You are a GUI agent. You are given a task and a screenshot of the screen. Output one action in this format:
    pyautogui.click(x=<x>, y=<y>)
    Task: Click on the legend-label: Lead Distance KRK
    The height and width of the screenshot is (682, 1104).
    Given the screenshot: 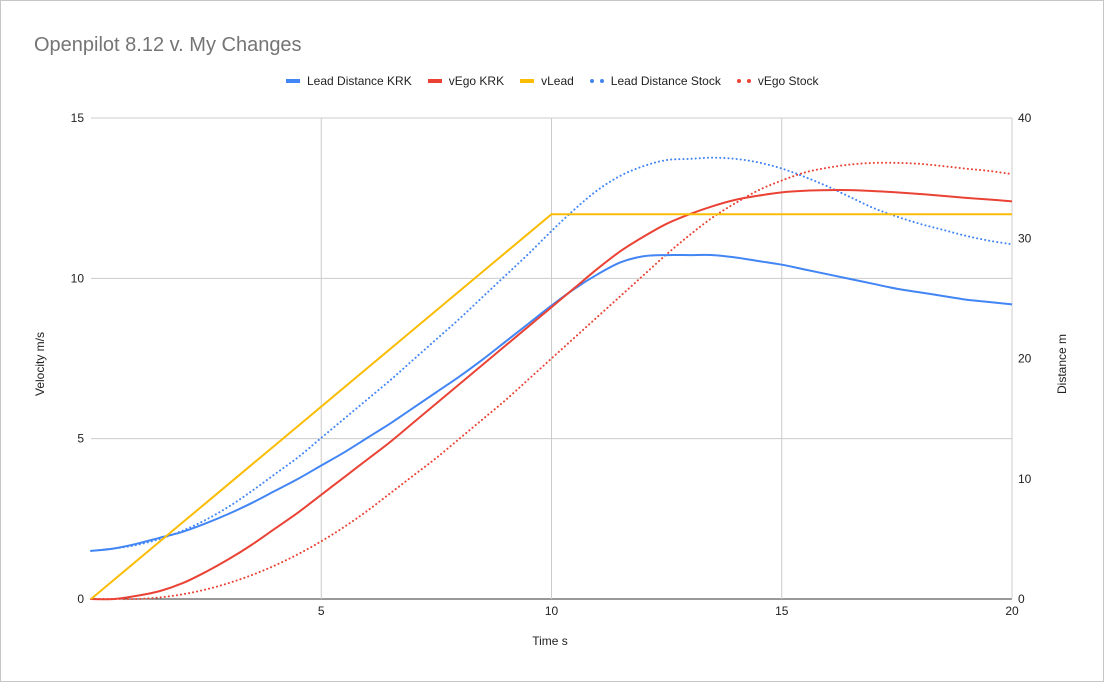 What is the action you would take?
    pyautogui.click(x=359, y=81)
    